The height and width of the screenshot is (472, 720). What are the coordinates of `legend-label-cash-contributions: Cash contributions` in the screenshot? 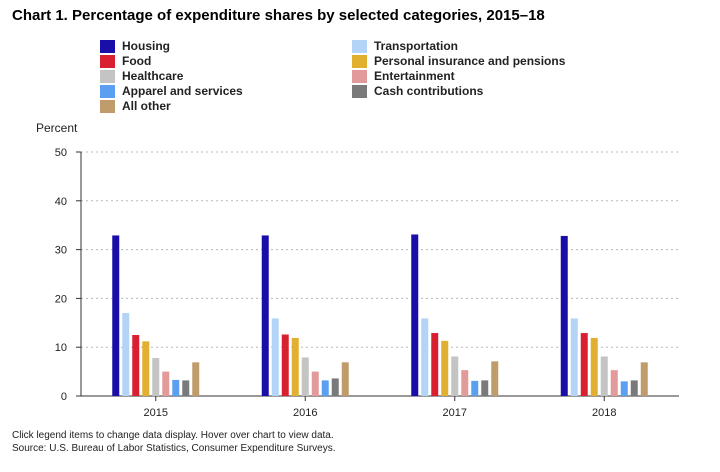 It's located at (429, 91).